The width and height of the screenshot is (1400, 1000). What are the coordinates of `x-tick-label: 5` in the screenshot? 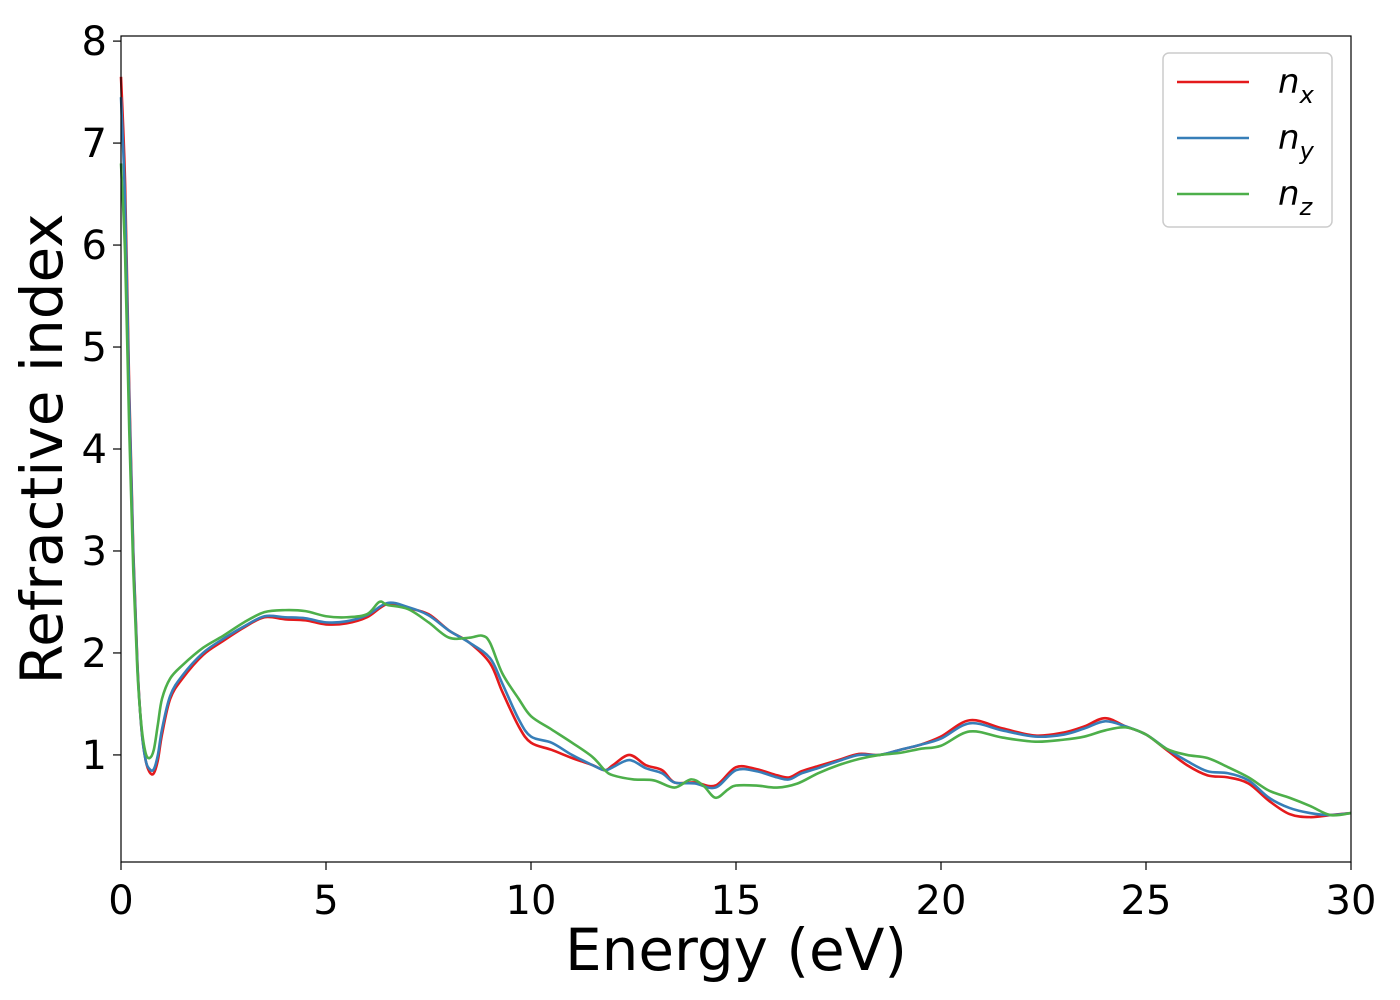 It's located at (325, 901).